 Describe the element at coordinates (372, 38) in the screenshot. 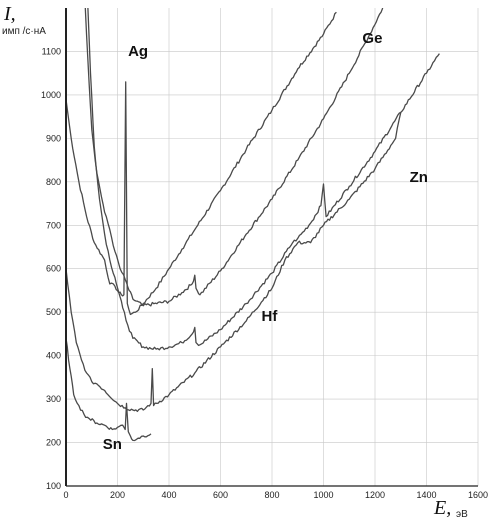

I see `series-label-ge: Ge` at that location.